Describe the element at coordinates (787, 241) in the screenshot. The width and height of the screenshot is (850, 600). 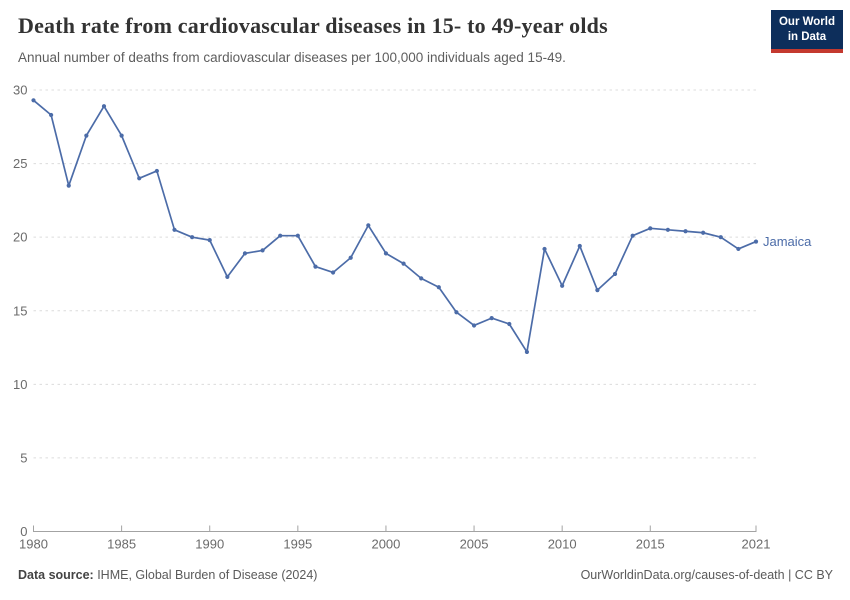
I see `series-end-label: Jamaica` at that location.